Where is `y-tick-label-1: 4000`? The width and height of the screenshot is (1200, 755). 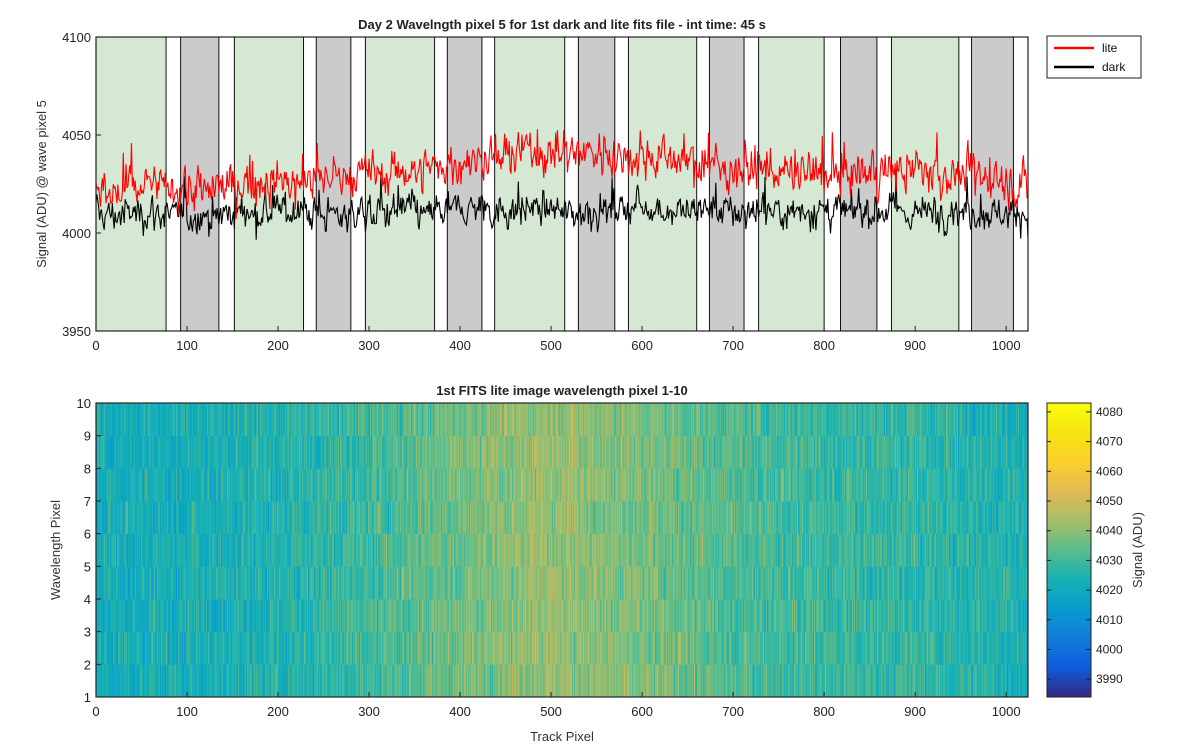 y-tick-label-1: 4000 is located at coordinates (76, 233).